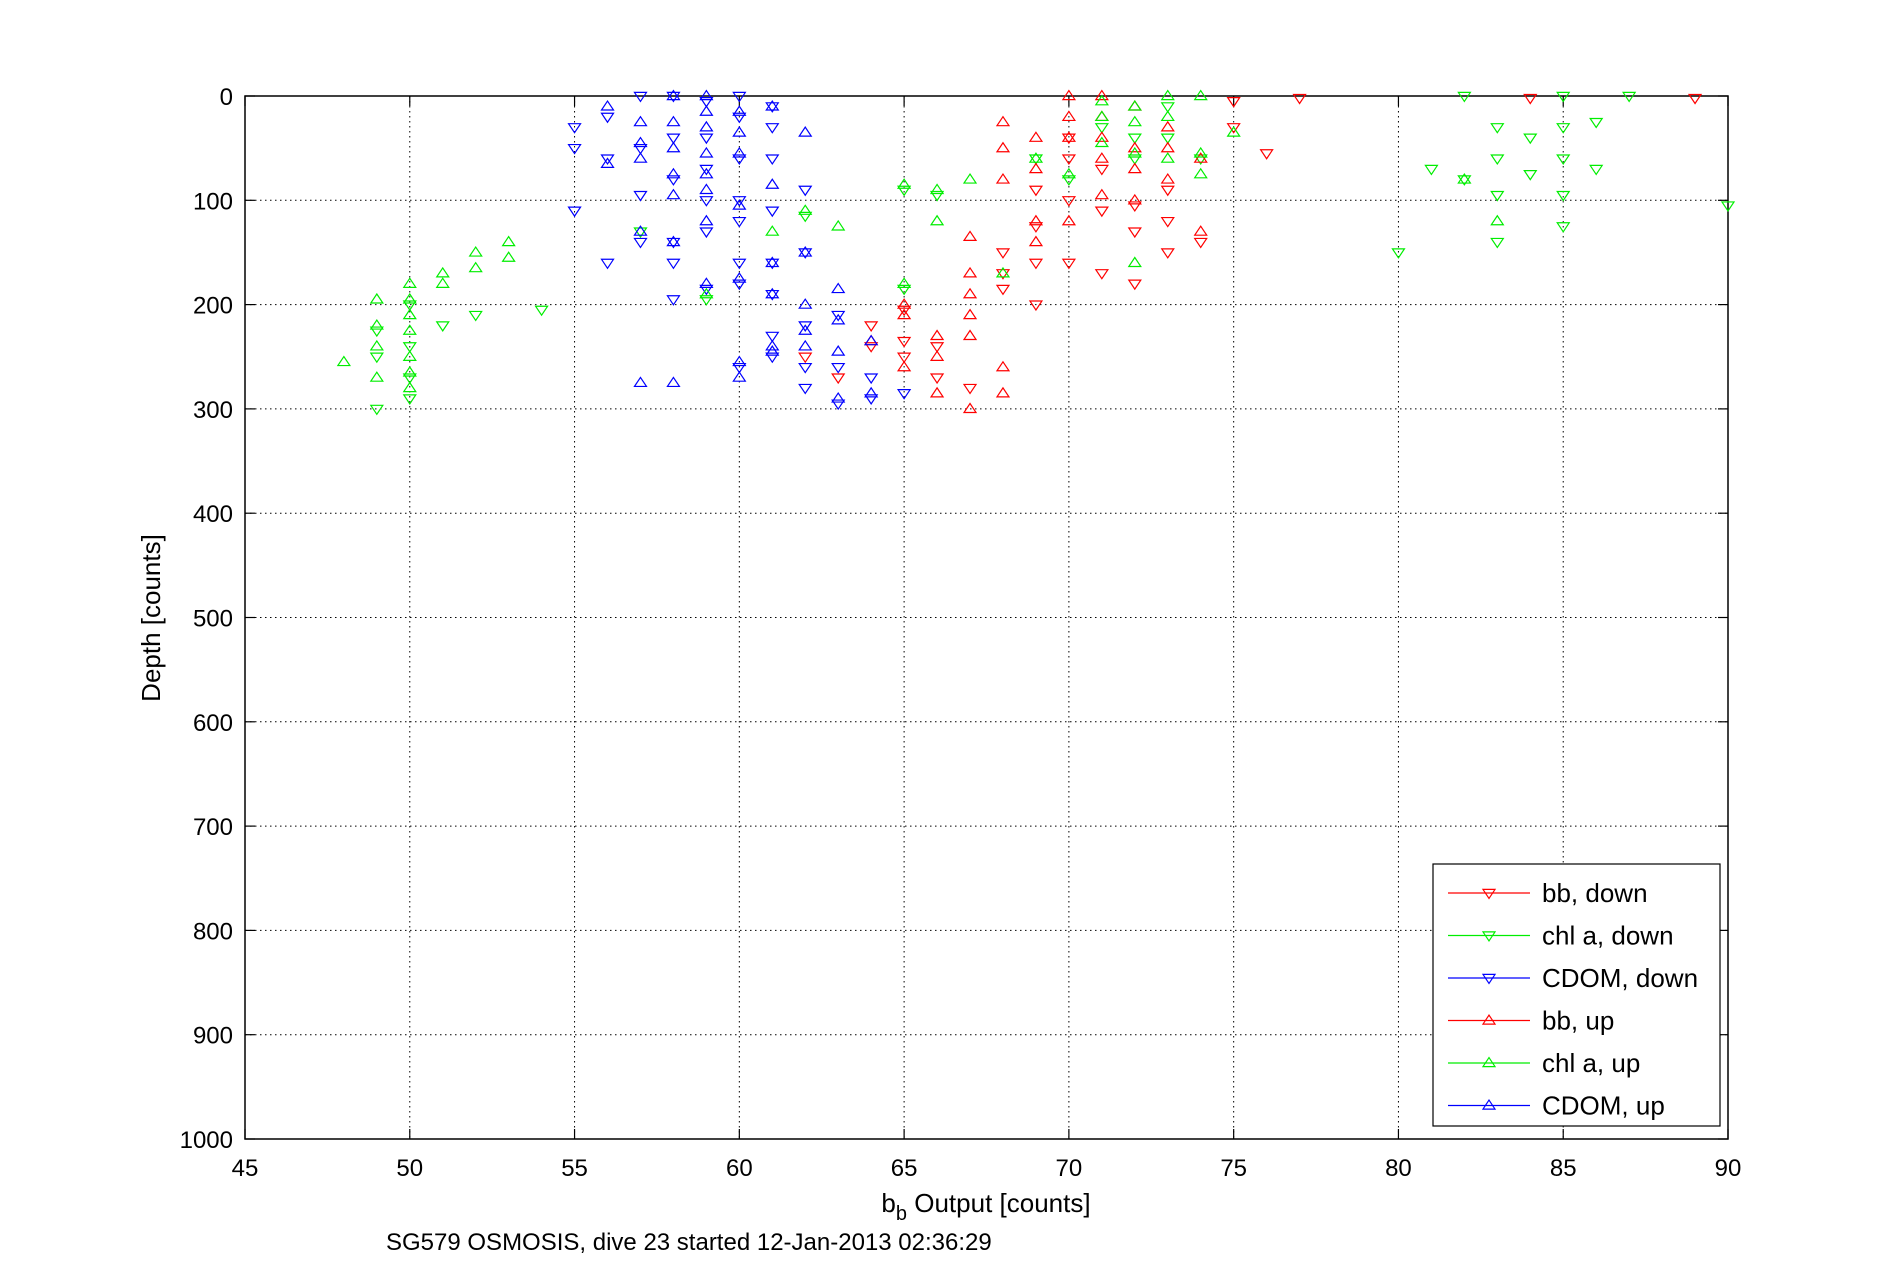 The width and height of the screenshot is (1891, 1262). I want to click on legend-marker, so click(1489, 936).